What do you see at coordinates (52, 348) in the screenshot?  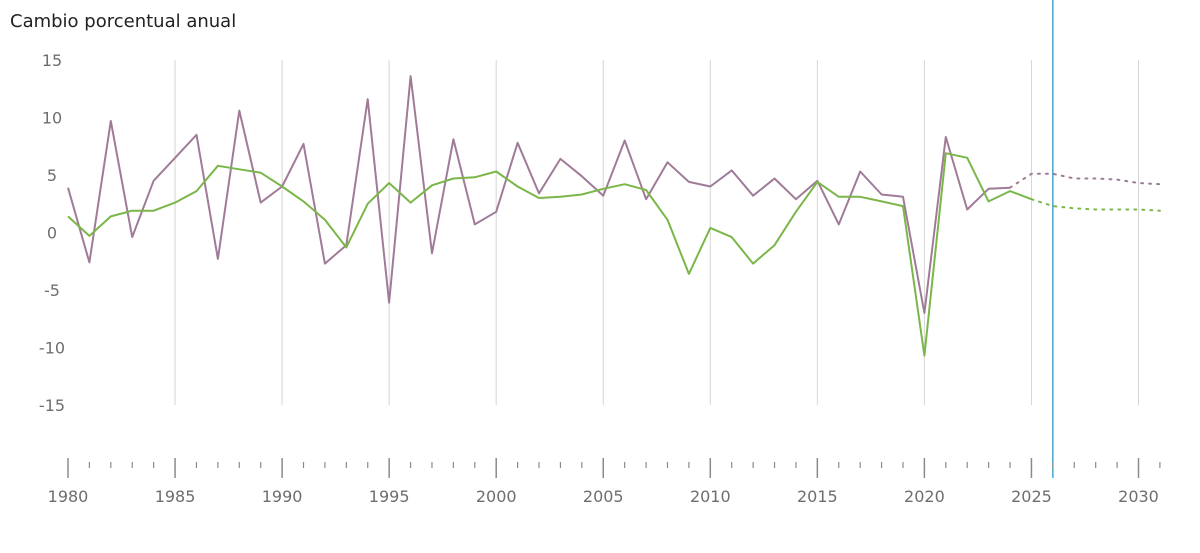 I see `y-tick-label: -10` at bounding box center [52, 348].